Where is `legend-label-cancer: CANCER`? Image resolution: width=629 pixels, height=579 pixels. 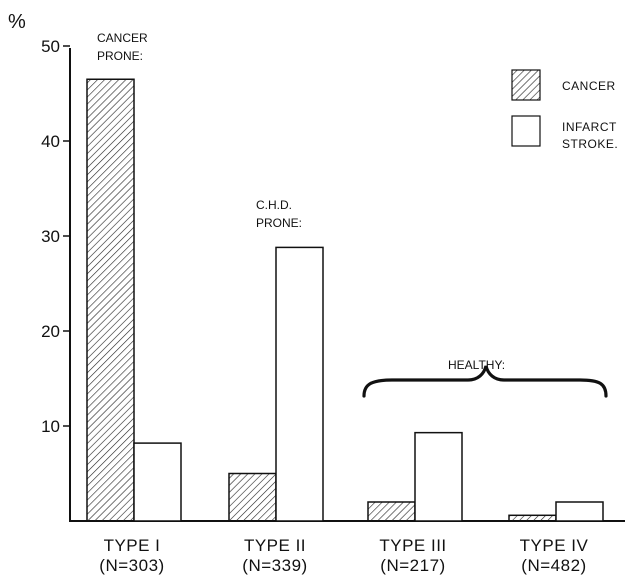 legend-label-cancer: CANCER is located at coordinates (589, 86).